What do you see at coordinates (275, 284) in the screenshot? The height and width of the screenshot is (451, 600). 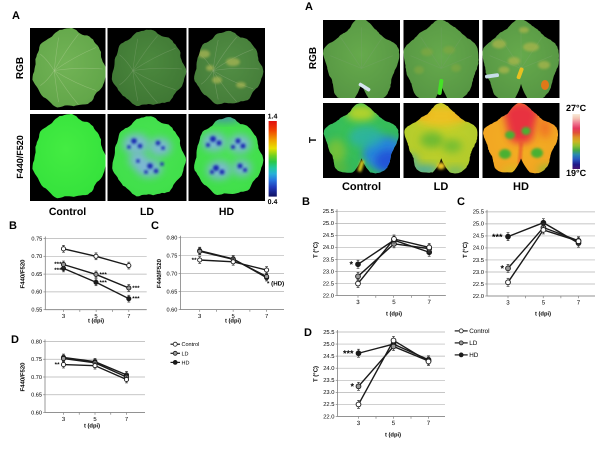 I see `svg-text: * (HD)` at bounding box center [275, 284].